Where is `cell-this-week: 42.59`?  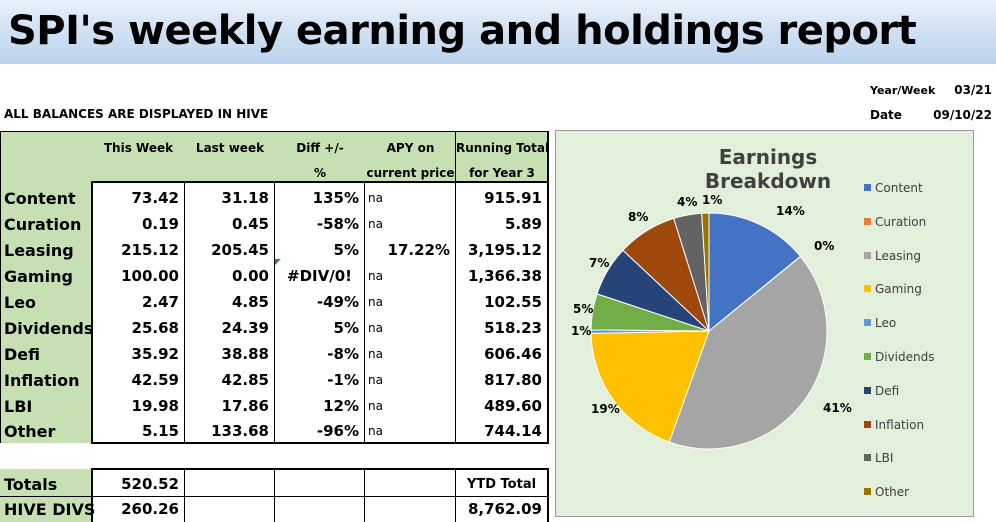 cell-this-week: 42.59 is located at coordinates (155, 380).